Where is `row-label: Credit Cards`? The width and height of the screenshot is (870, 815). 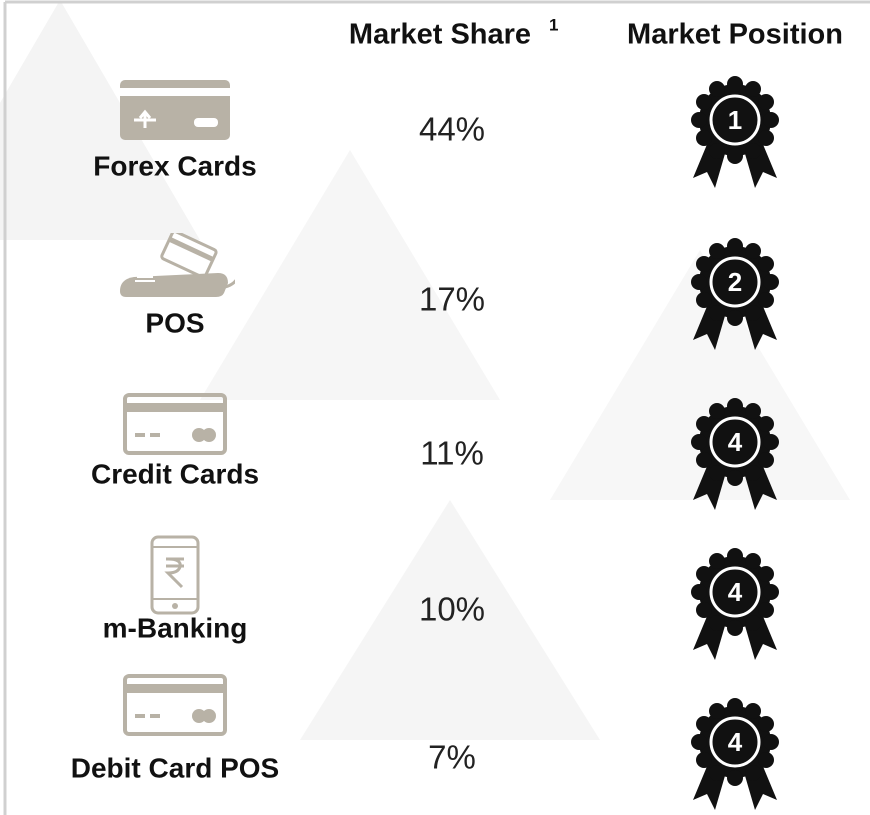
row-label: Credit Cards is located at coordinates (175, 473).